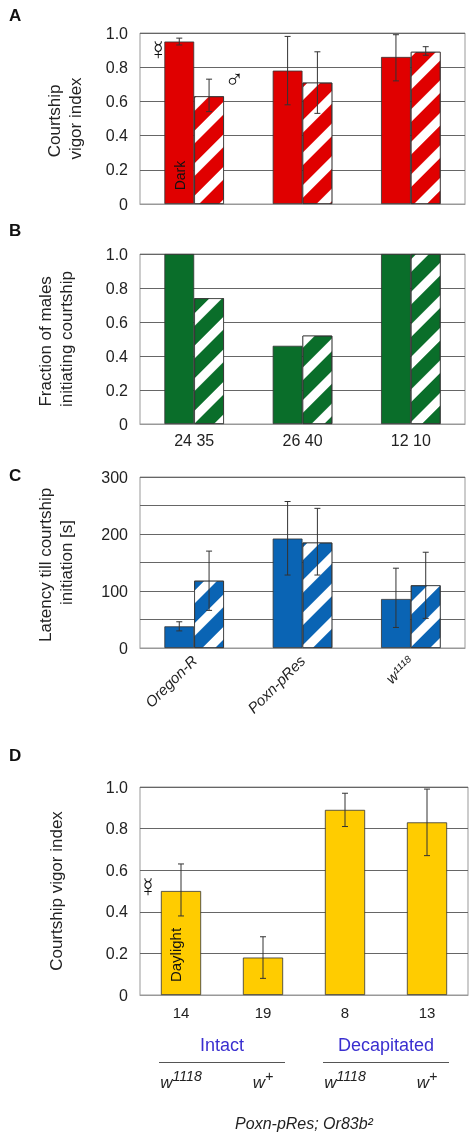  Describe the element at coordinates (222, 1045) in the screenshot. I see `text: Intact` at that location.